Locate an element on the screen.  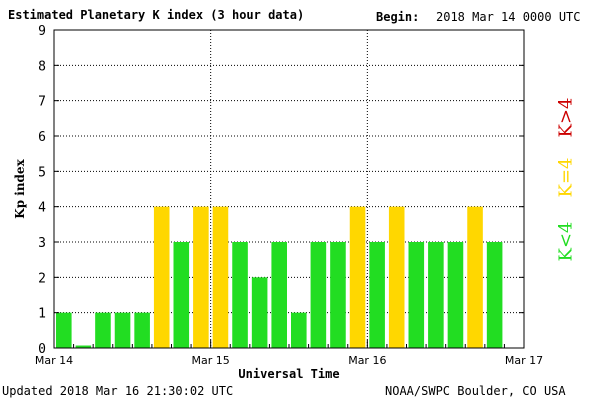
xtick-label-3: Mar 17 is located at coordinates (524, 360).